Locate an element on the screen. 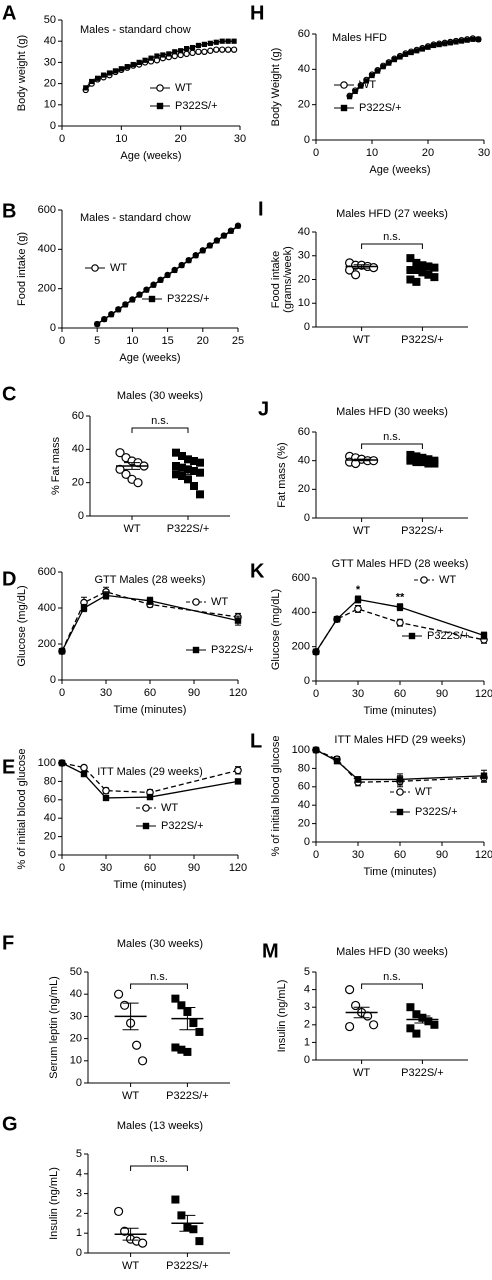 This screenshot has width=492, height=1280. series-line is located at coordinates (150, 778).